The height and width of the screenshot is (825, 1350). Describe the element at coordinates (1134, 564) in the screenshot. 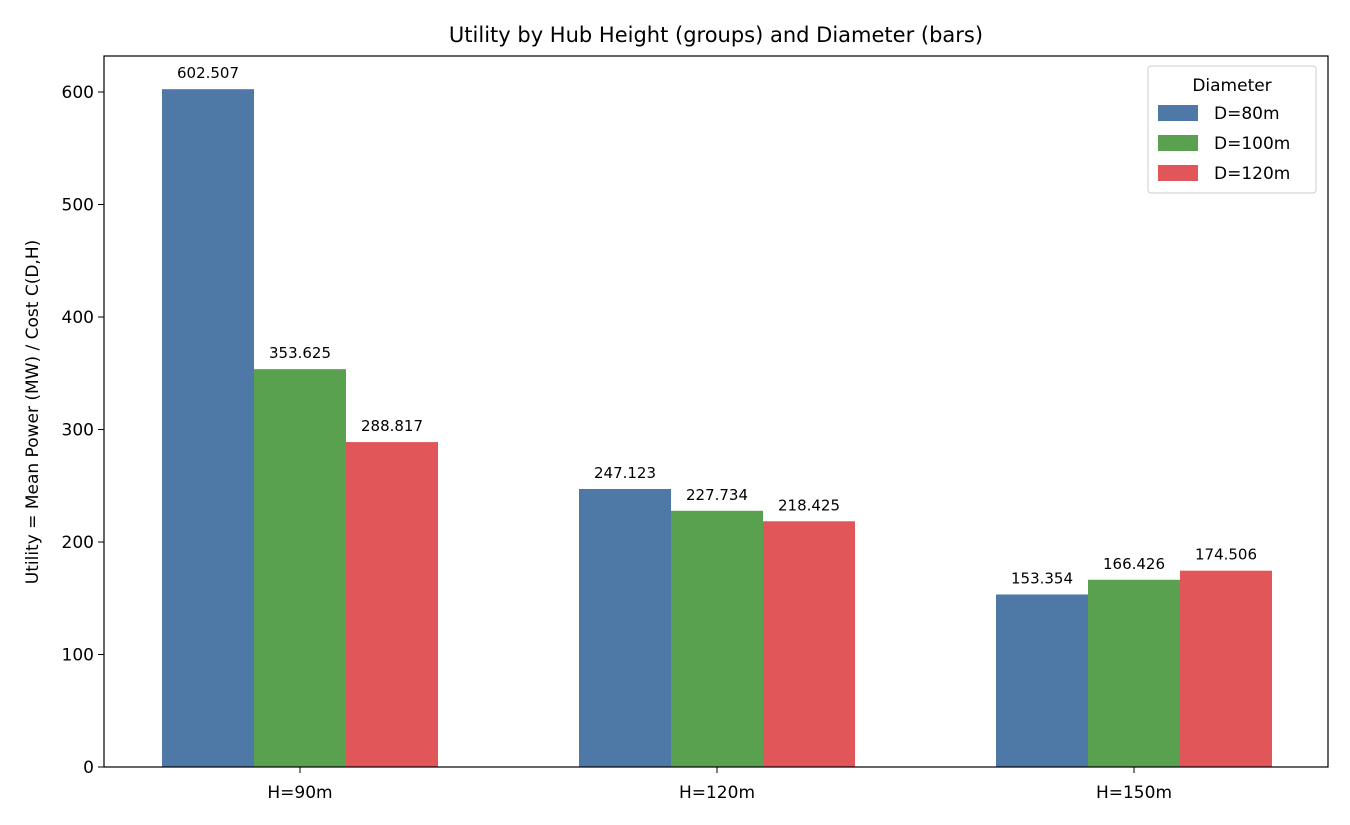

I see `data-label: 166.426` at that location.